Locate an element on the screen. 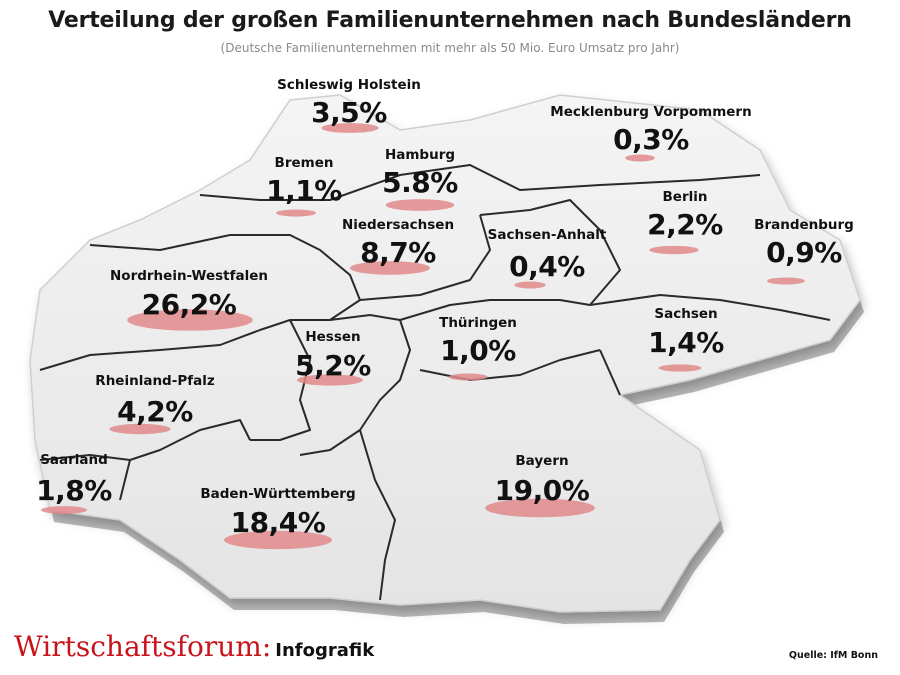  share-bubble-by is located at coordinates (540, 508).